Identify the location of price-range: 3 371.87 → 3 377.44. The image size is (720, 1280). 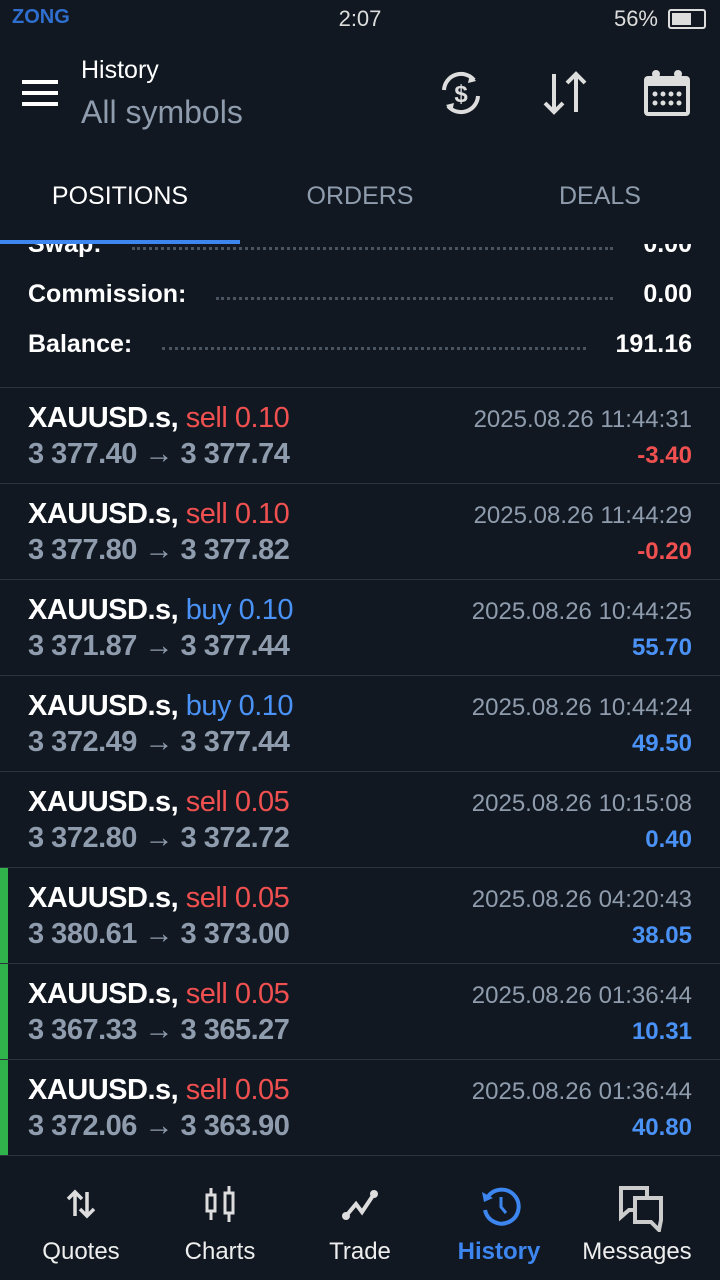
(159, 646).